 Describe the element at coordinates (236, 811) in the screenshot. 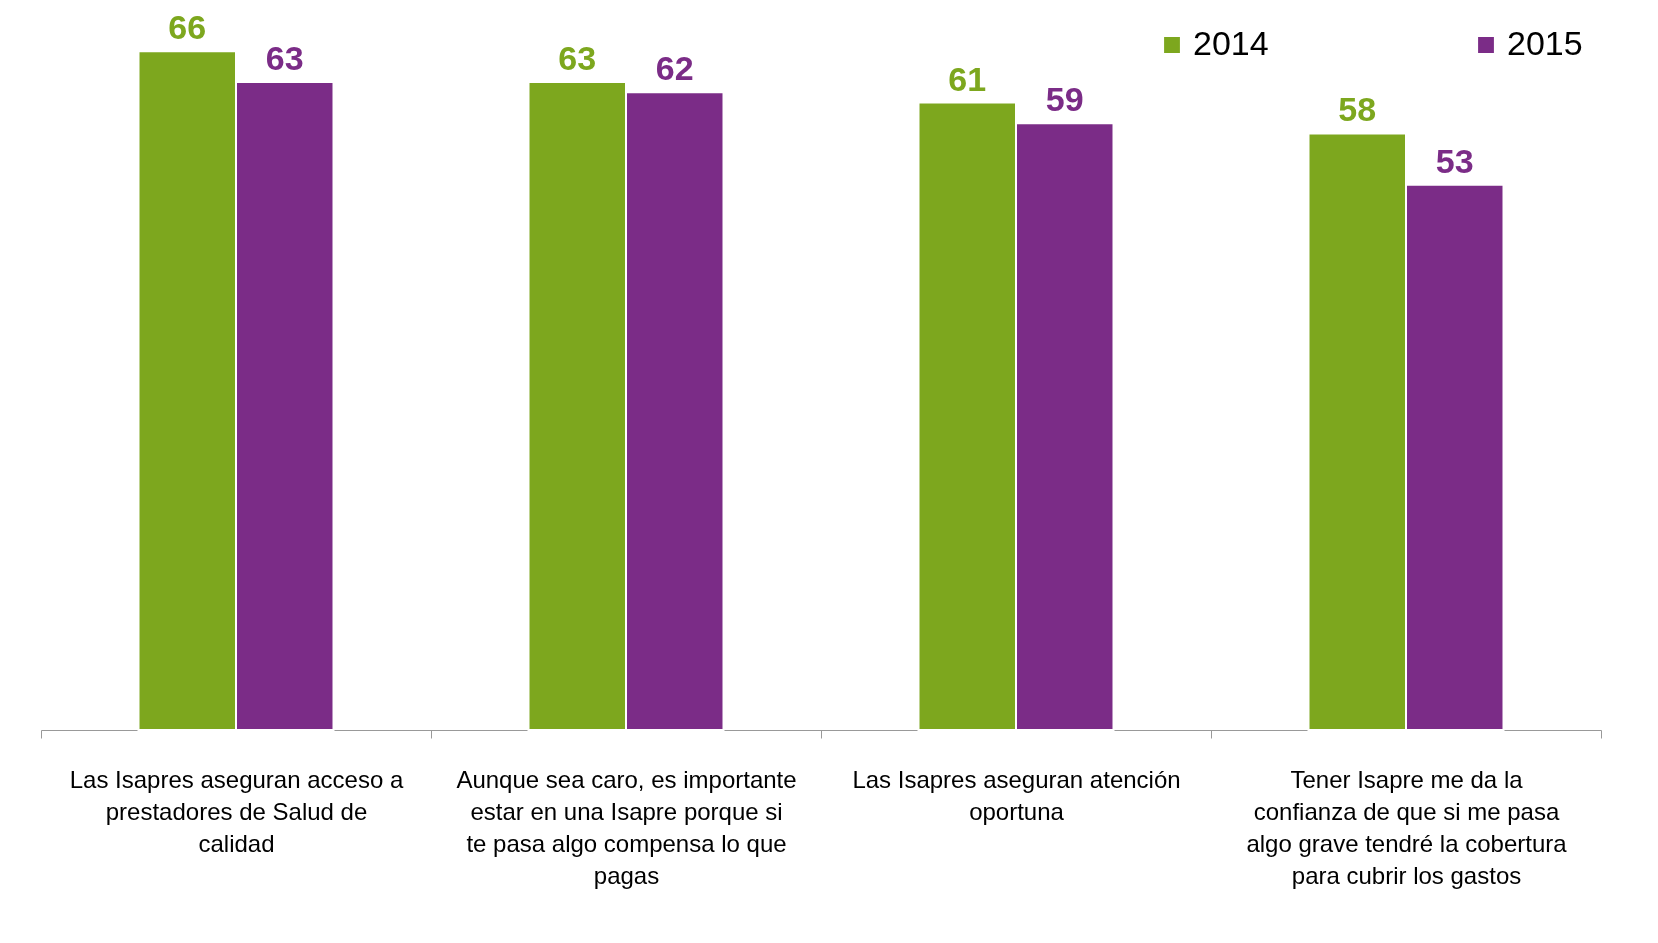

I see `x-tick-label: Las Isapres aseguran acceso a prestadores de Salud de calidad` at that location.